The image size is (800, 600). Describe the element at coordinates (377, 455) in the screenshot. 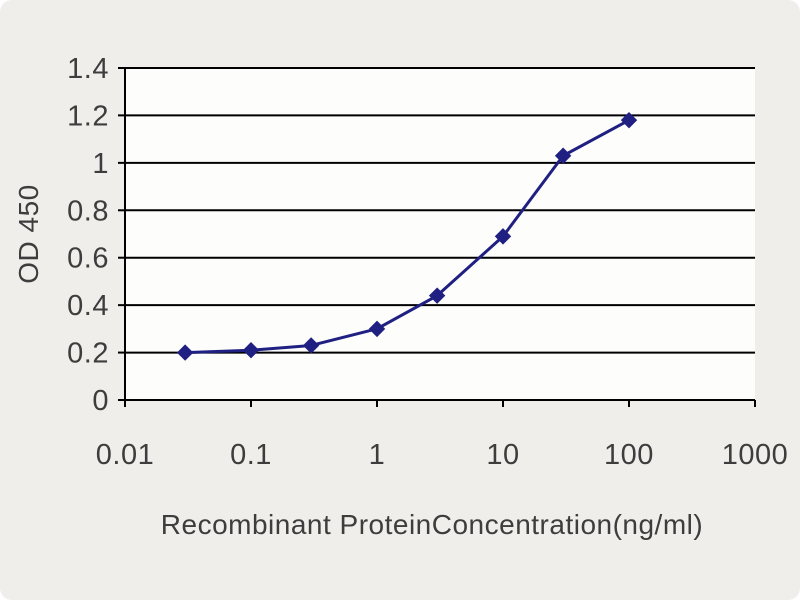

I see `x-tick-label: 1` at that location.